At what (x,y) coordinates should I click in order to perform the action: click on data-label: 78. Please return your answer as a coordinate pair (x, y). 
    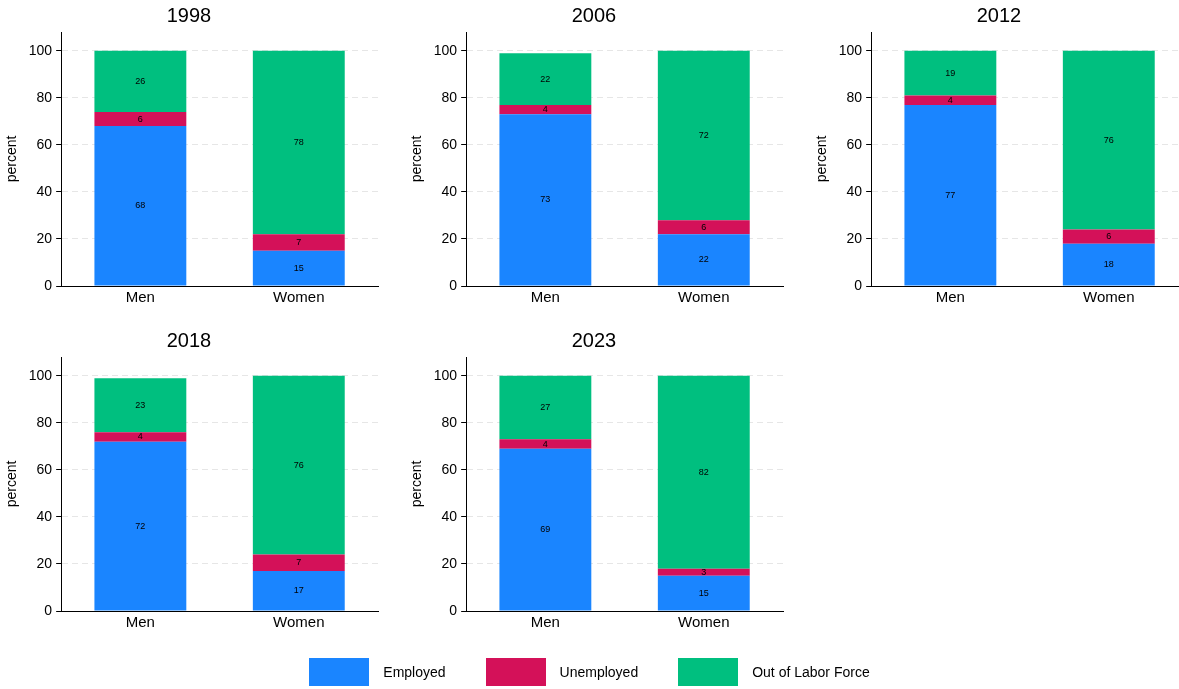
    Looking at the image, I should click on (298, 142).